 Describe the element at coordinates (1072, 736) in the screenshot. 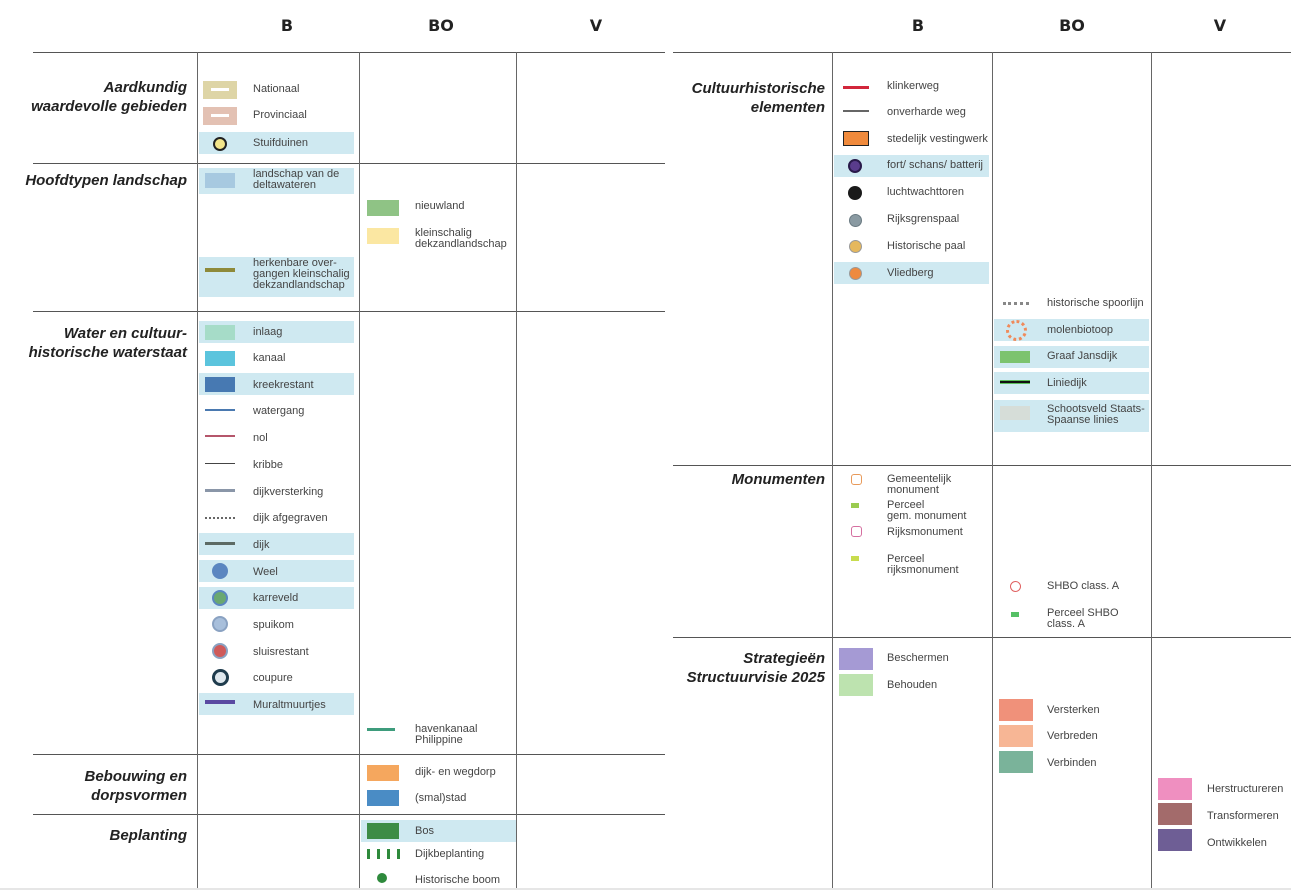

I see `legend-label: Verbreden` at that location.